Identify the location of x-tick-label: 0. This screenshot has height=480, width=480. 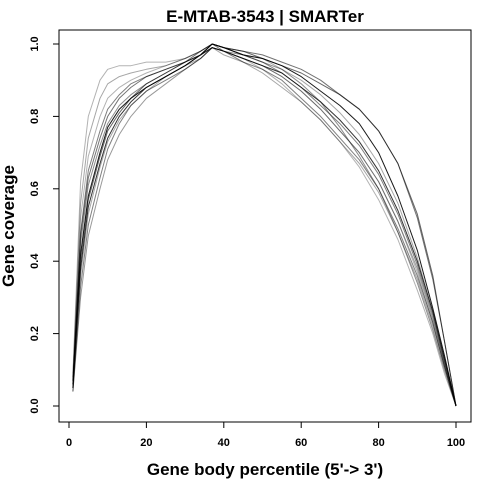
(69, 443).